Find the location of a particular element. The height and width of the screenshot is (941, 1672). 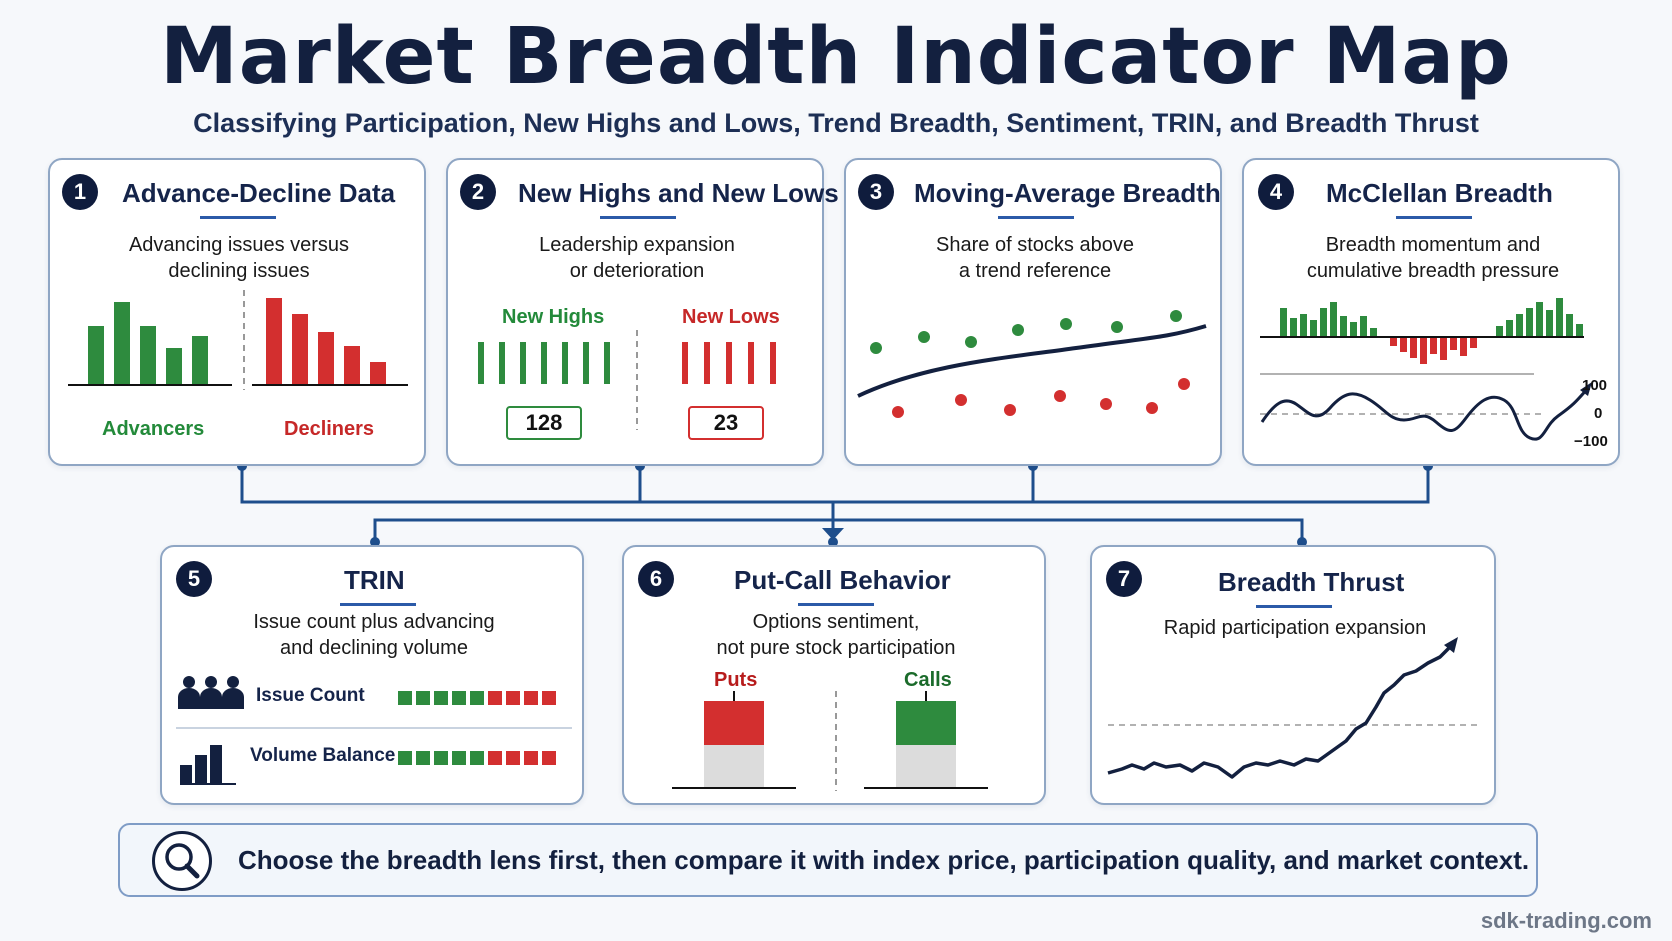

card-title: Moving-Average Breadth is located at coordinates (1067, 193).